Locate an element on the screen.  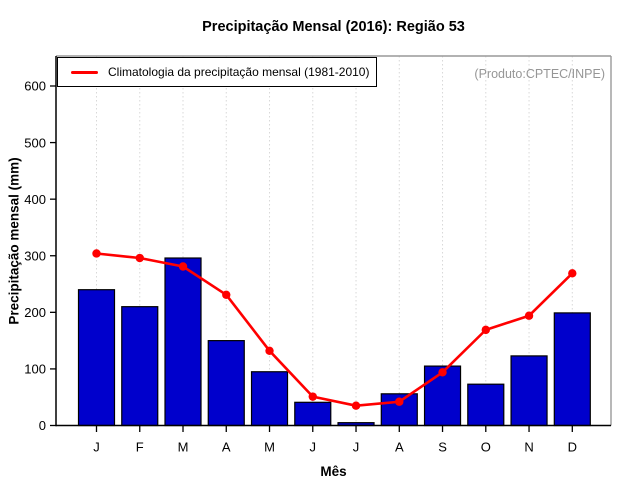
x-tick-label: D is located at coordinates (572, 447).